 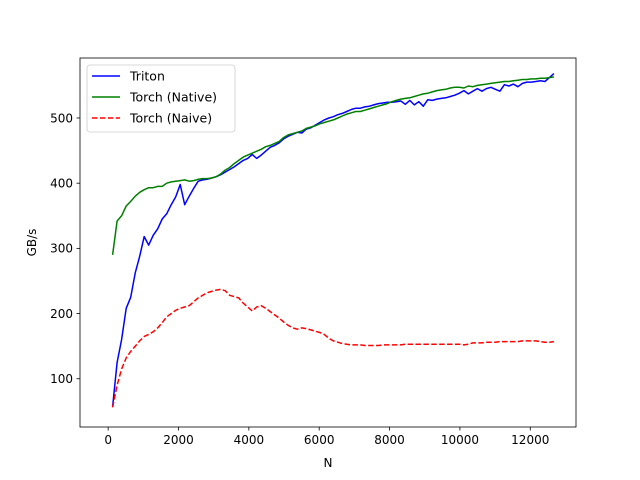 What do you see at coordinates (170, 118) in the screenshot?
I see `legend-label: Torch (Naive)` at bounding box center [170, 118].